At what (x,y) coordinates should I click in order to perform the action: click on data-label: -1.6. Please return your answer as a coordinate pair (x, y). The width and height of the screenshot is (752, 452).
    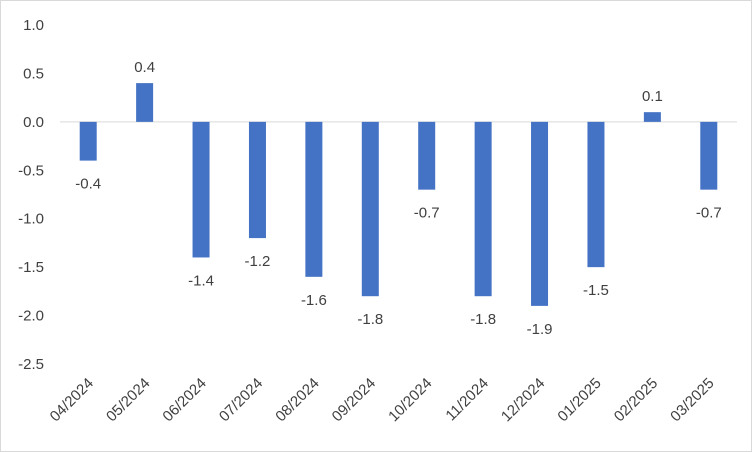
    Looking at the image, I should click on (314, 300).